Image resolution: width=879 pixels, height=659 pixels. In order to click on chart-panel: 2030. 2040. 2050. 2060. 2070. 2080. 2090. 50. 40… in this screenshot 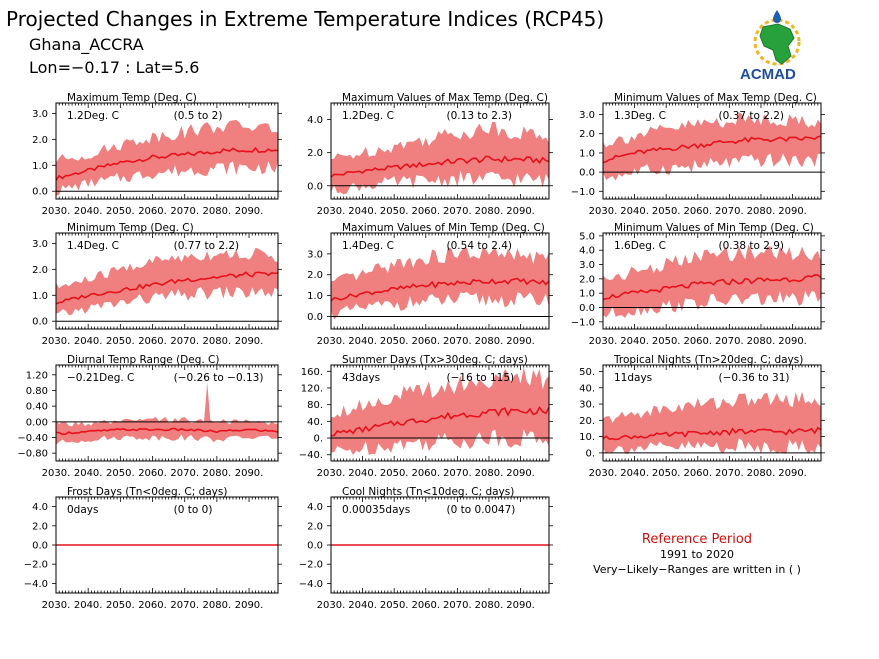, I will do `click(702, 416)`.